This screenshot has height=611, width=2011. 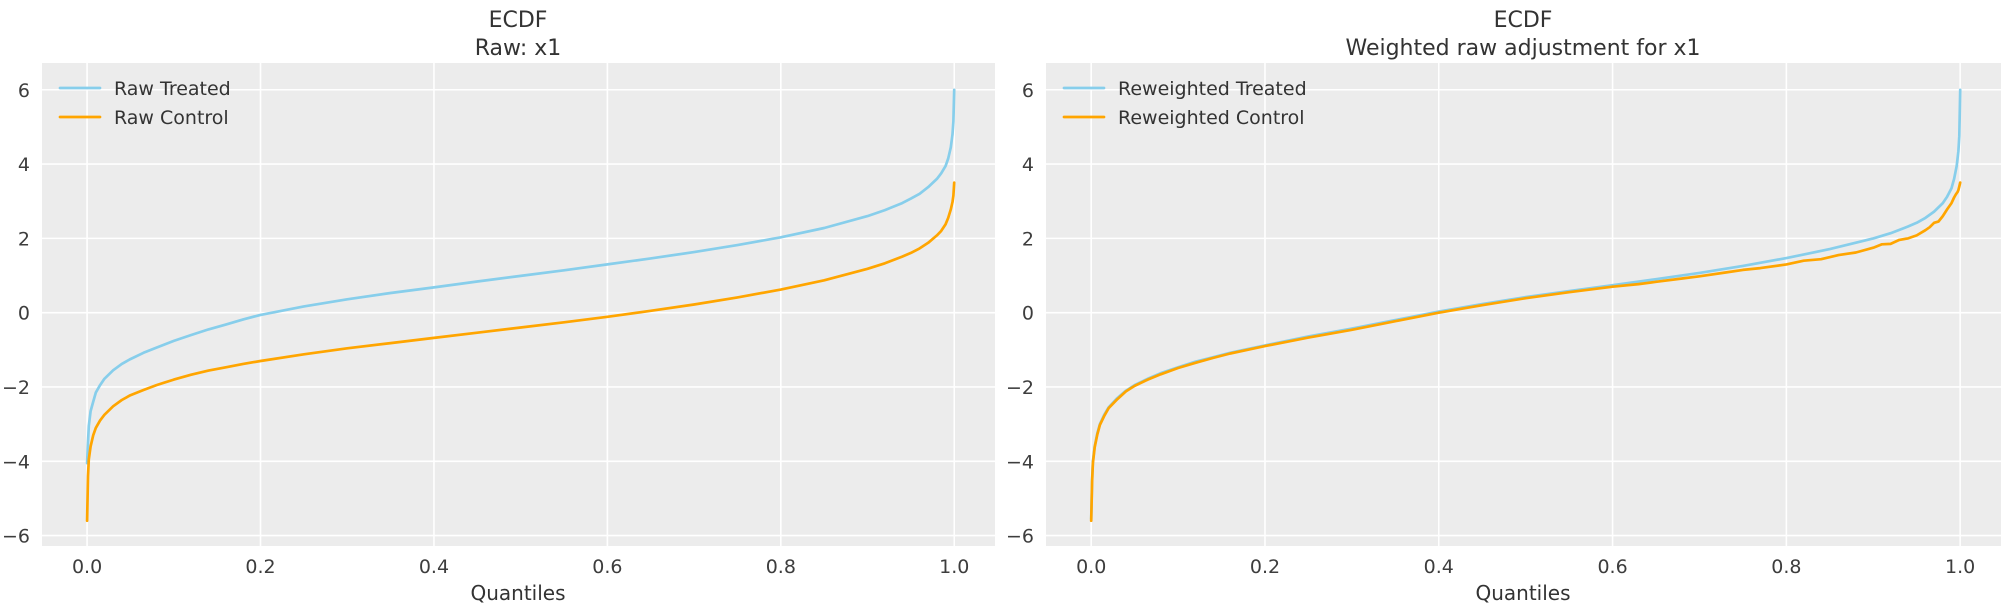 I want to click on right-x-tick-label: 0.0, so click(x=1091, y=567).